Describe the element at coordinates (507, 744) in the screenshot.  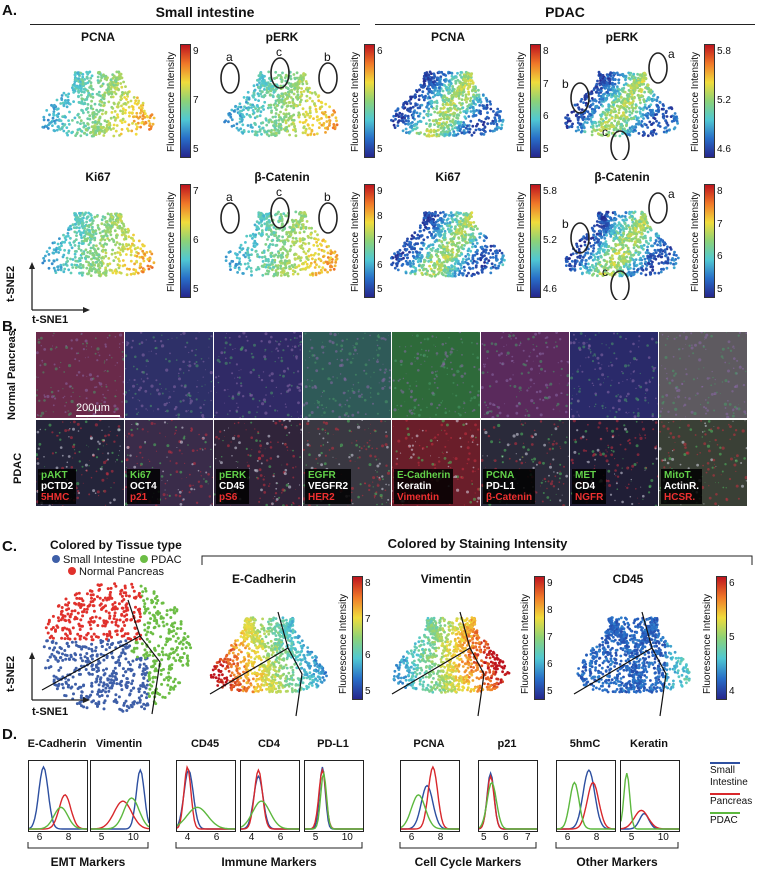
I see `histogram-title: p21` at that location.